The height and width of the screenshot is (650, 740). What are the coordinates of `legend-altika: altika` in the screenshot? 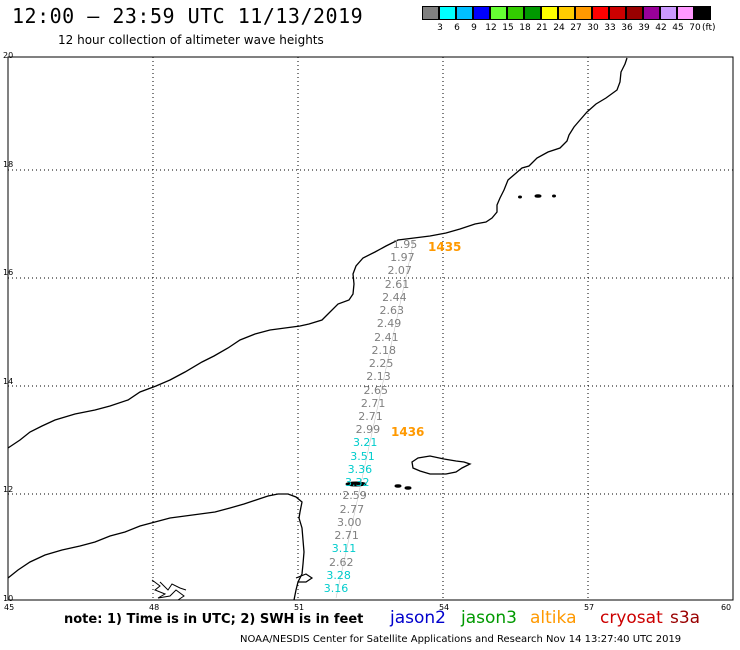 It's located at (553, 618).